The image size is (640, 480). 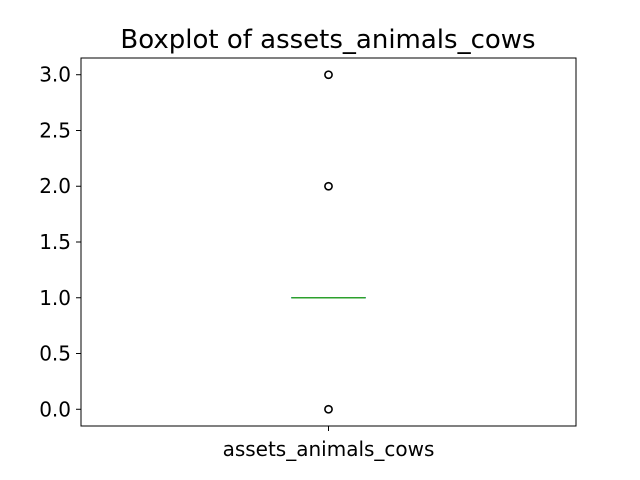 I want to click on y-tick-label: 2.0, so click(x=55, y=186).